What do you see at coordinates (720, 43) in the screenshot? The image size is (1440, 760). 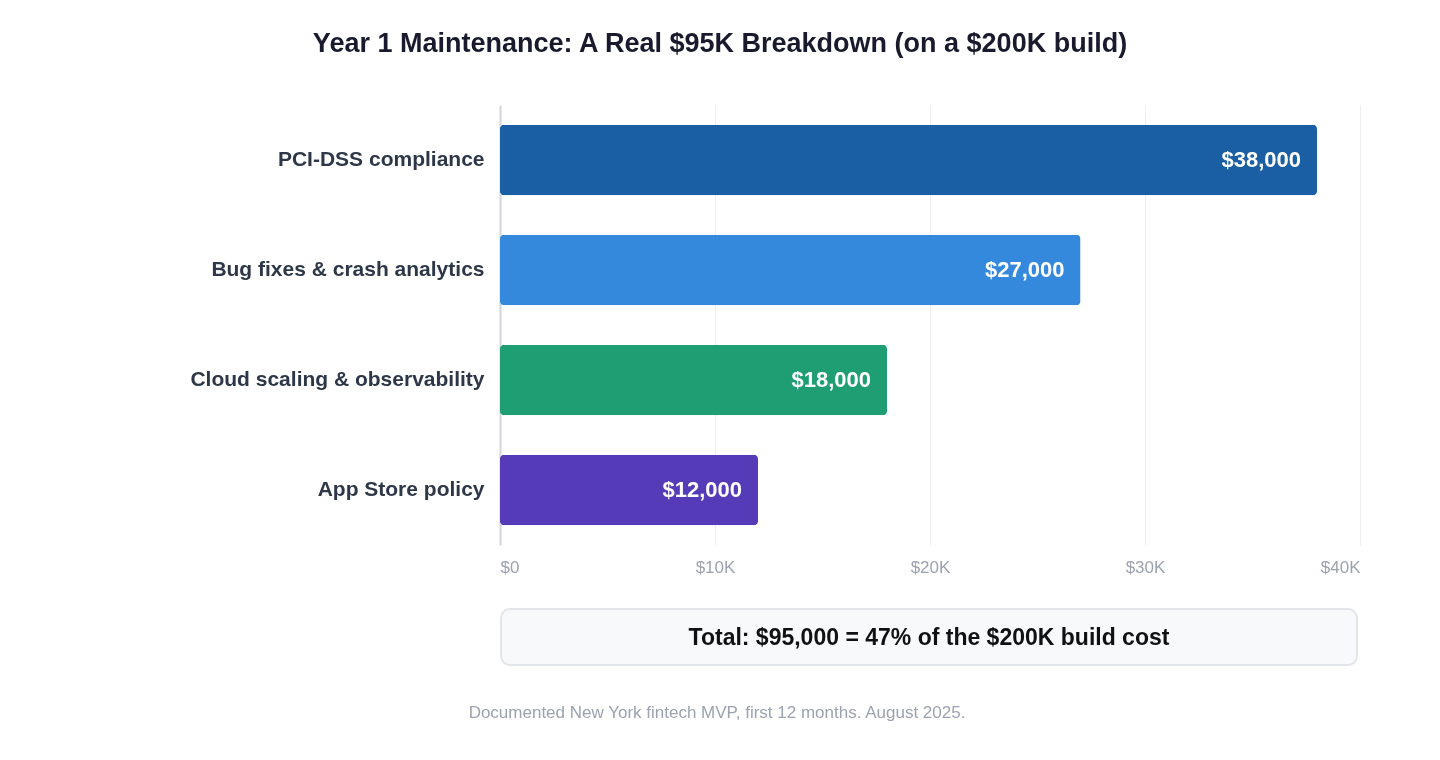 I see `chart-title: Year 1 Maintenance: A Real $95K Breakdown (on a $200K build)` at bounding box center [720, 43].